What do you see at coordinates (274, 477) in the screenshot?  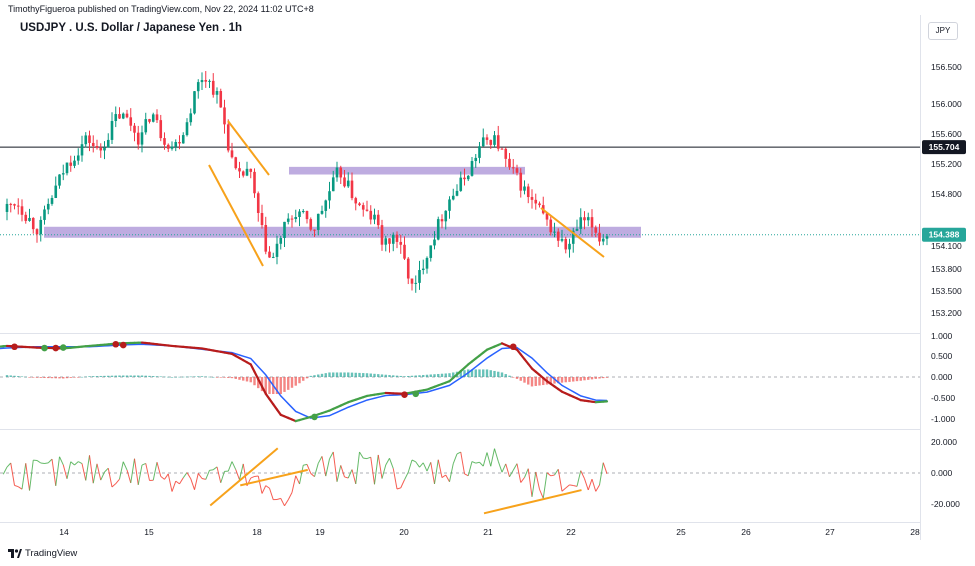 I see `oscillator-trendline` at bounding box center [274, 477].